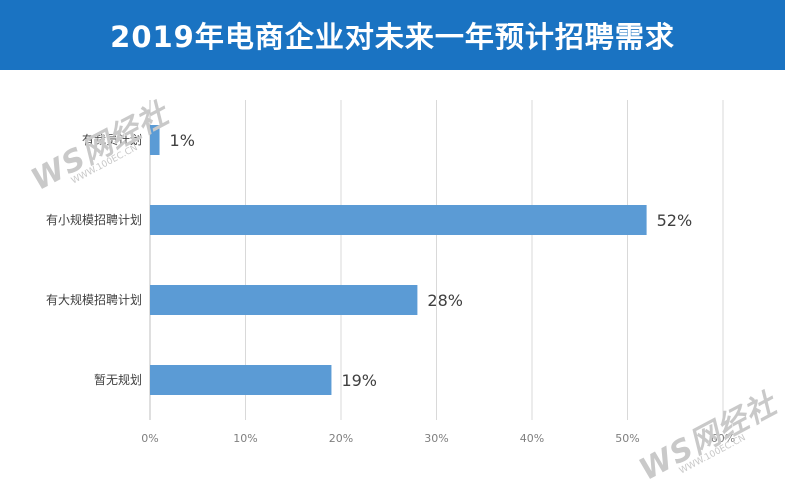 This screenshot has width=785, height=492. I want to click on category-label: 有小规模招聘计划, so click(94, 219).